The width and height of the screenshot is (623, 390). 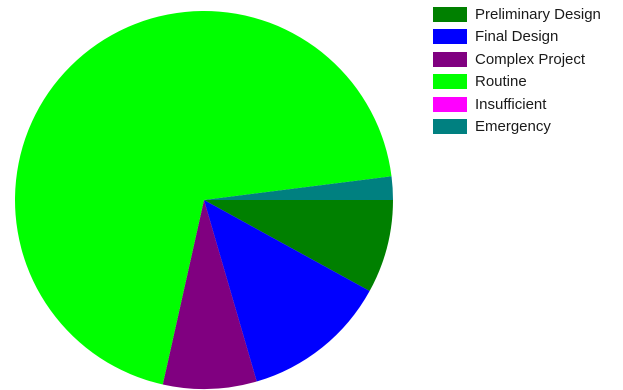 I want to click on legend-label: Complex Project, so click(x=530, y=59).